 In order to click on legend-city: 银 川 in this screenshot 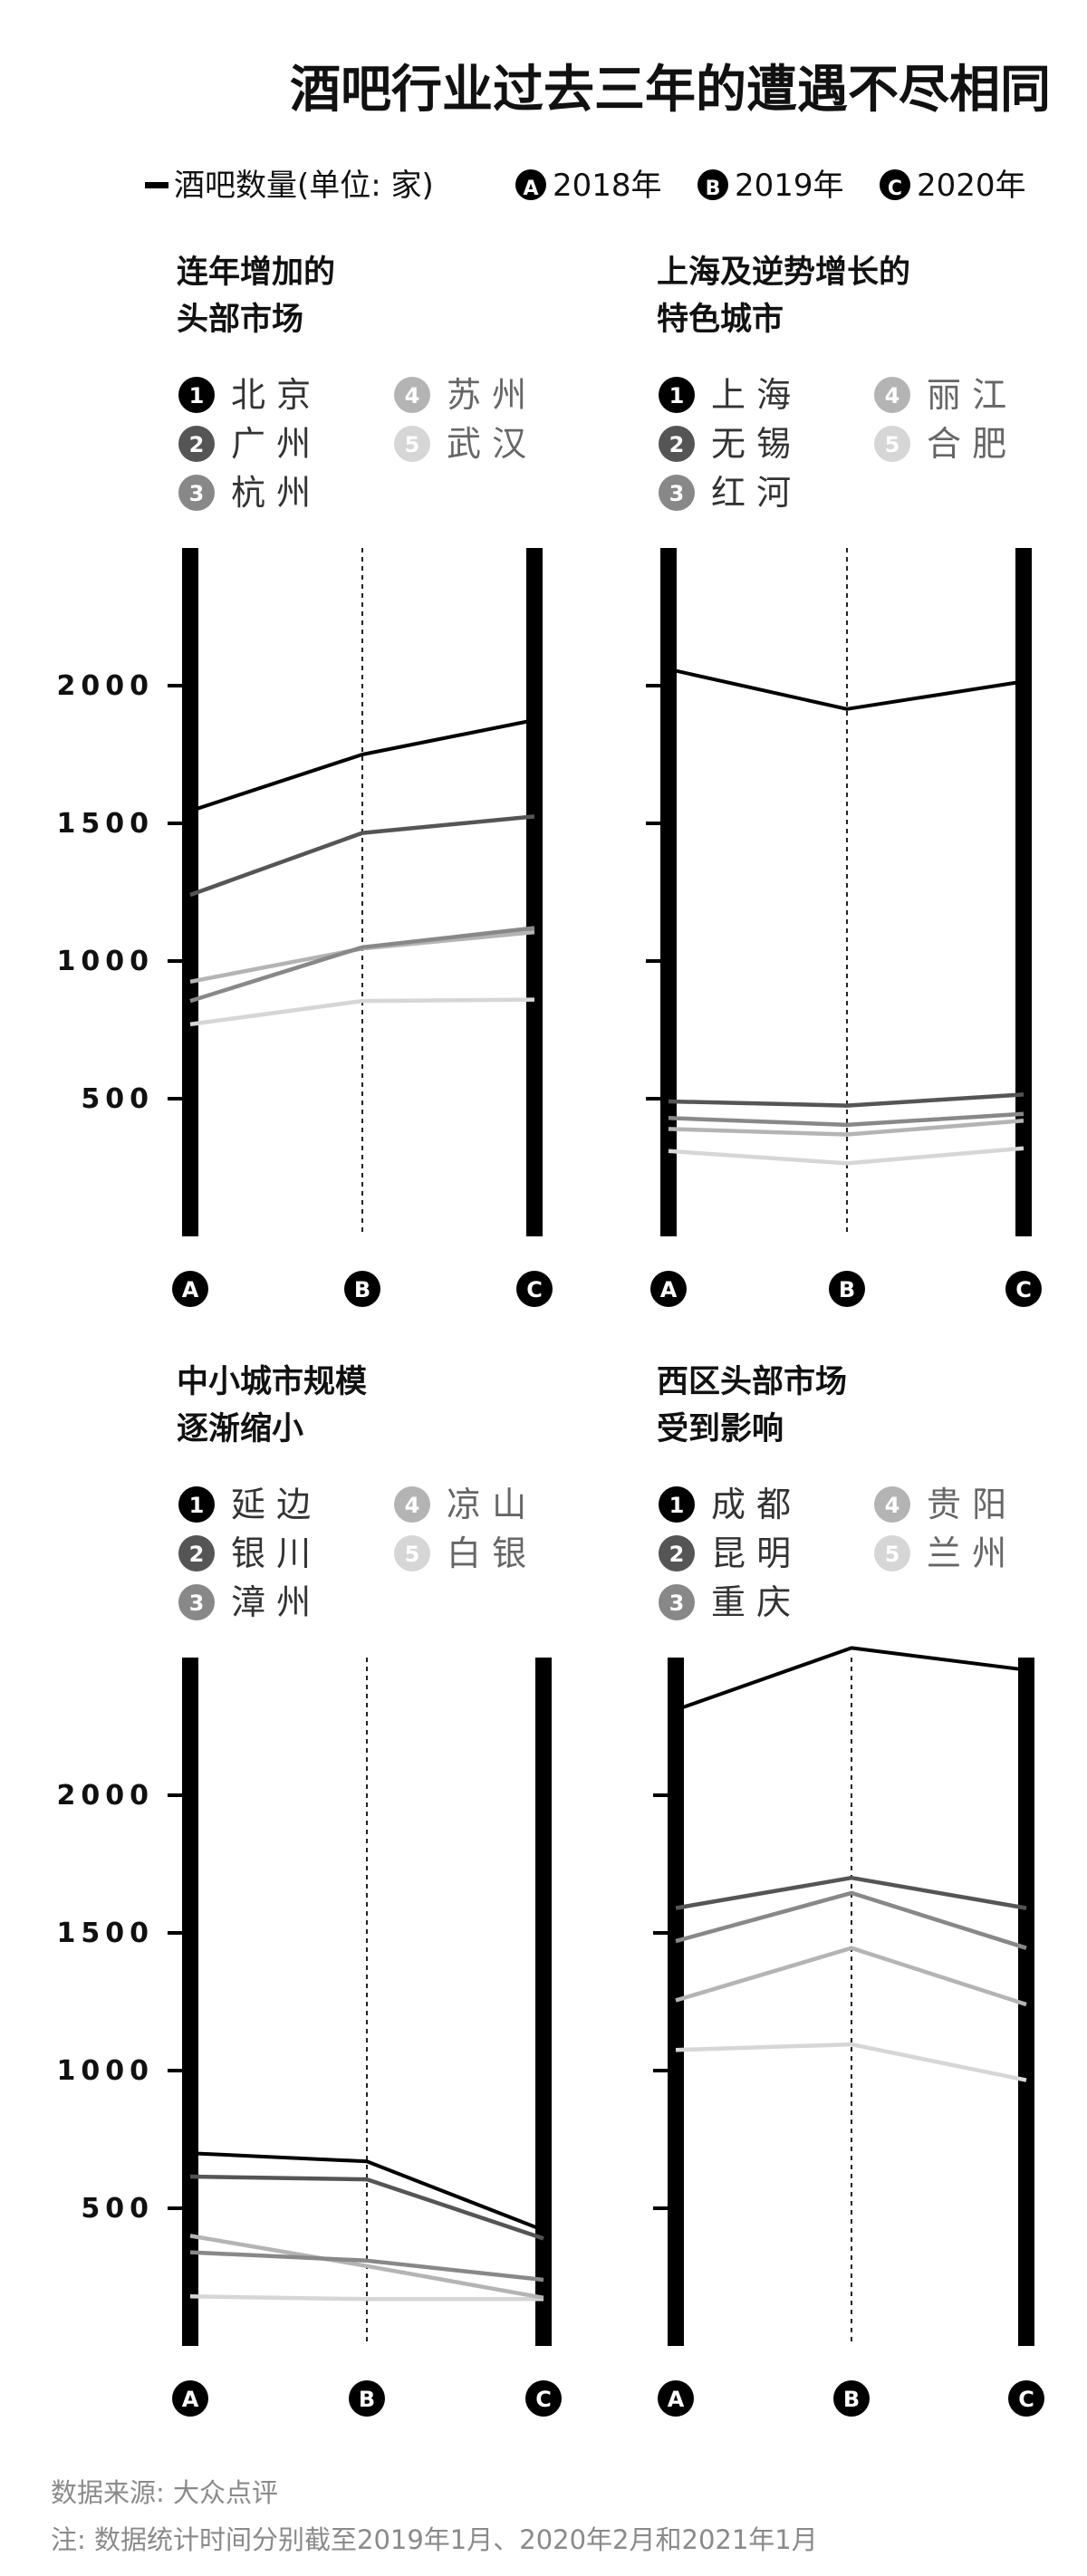, I will do `click(271, 1553)`.